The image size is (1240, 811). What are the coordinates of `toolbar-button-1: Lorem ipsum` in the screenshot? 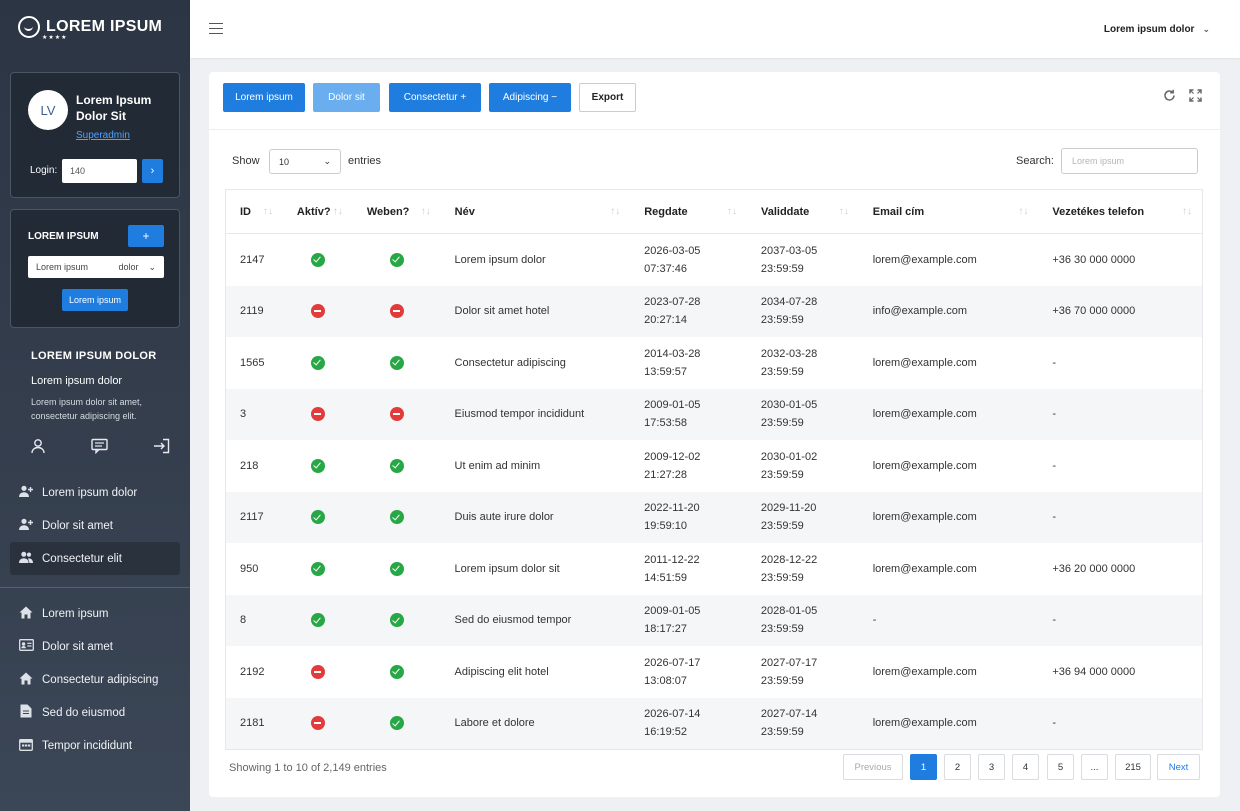 It's located at (264, 97).